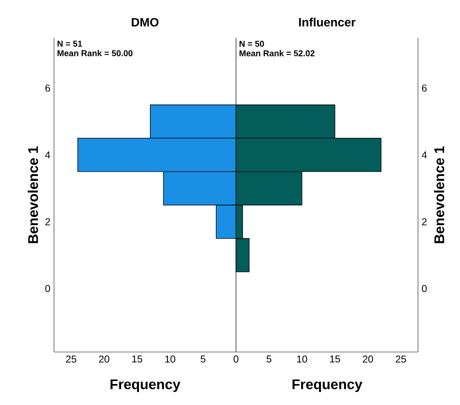 This screenshot has width=460, height=405. Describe the element at coordinates (70, 43) in the screenshot. I see `annotation: N = 51` at that location.